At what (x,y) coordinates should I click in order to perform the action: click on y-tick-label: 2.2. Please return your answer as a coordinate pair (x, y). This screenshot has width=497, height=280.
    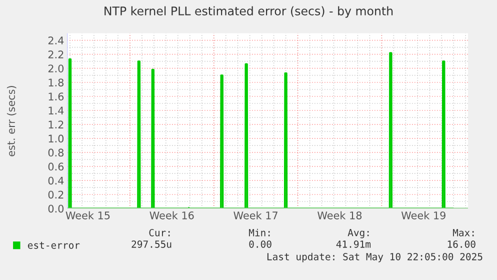
    Looking at the image, I should click on (56, 54).